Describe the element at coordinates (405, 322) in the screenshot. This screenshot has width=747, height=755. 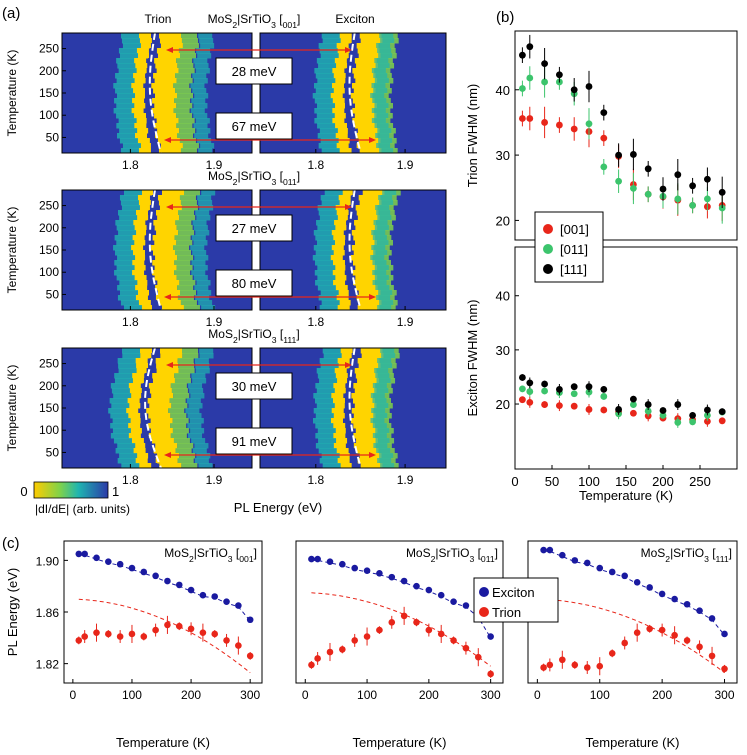
I see `x-tick-label: 1.9` at that location.